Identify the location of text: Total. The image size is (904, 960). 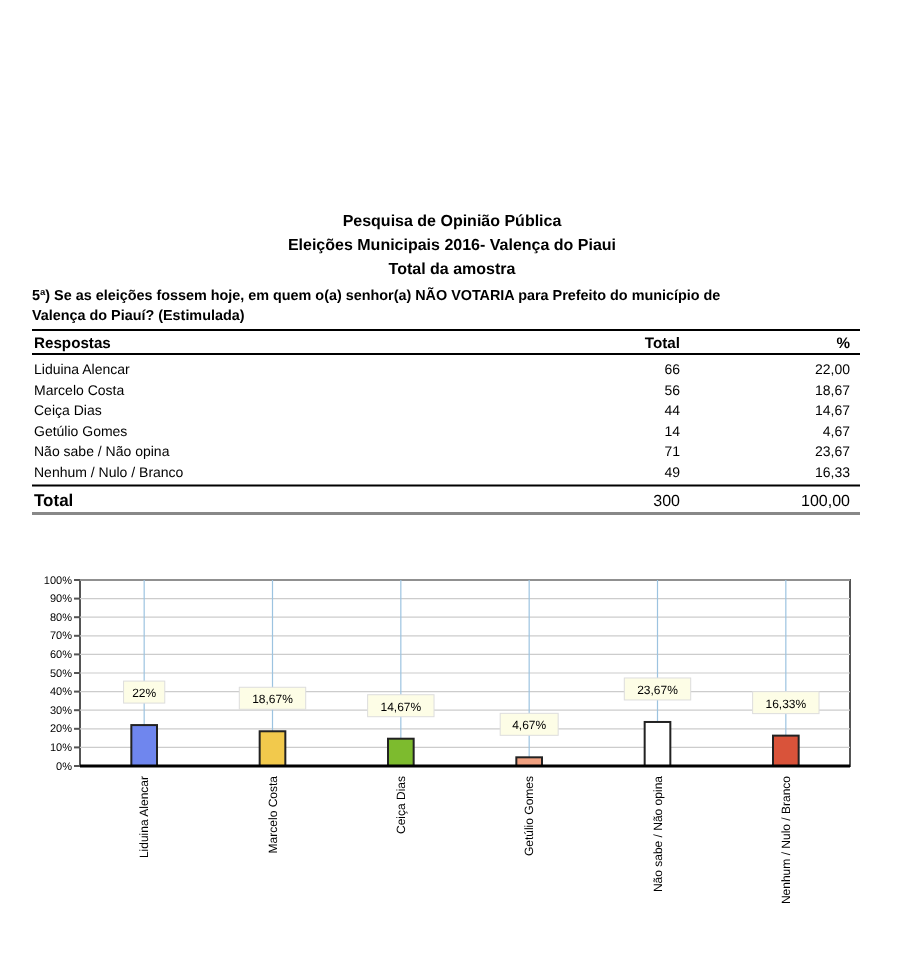
(54, 499).